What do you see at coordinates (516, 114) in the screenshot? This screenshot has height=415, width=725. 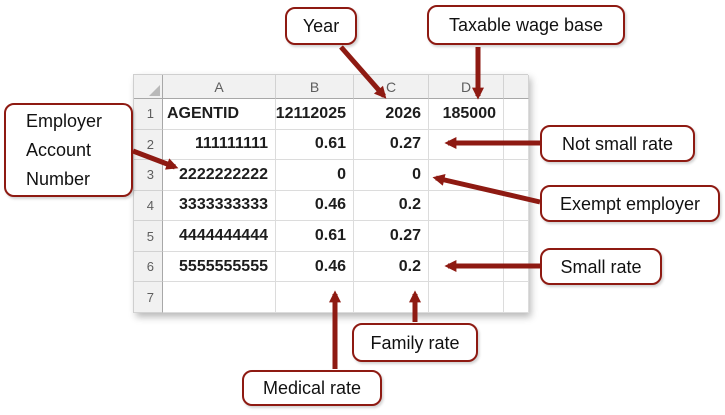 I see `cell-E1` at bounding box center [516, 114].